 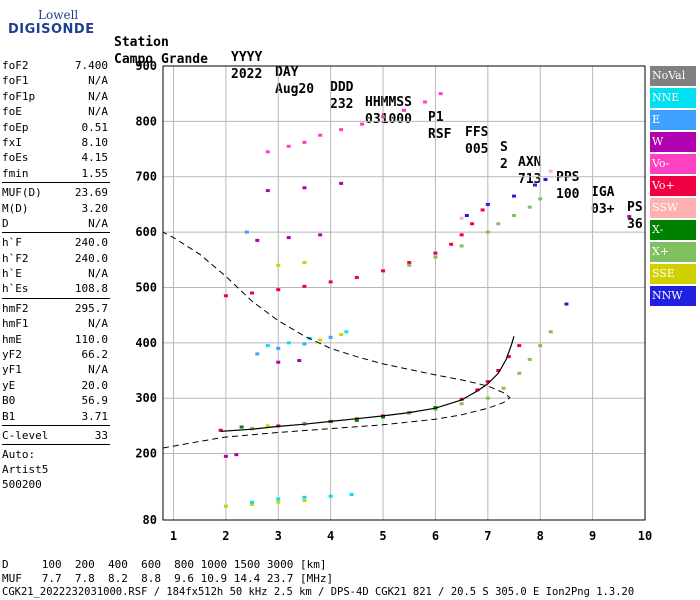 I want to click on param-row: yF2 66.2, so click(x=56, y=354).